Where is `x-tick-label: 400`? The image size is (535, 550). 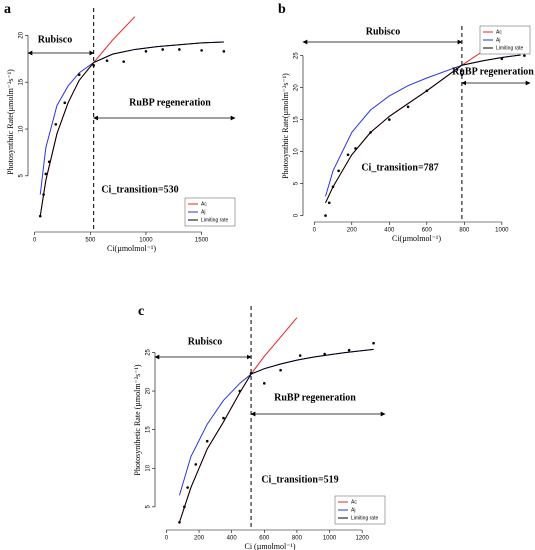 x-tick-label: 400 is located at coordinates (232, 539).